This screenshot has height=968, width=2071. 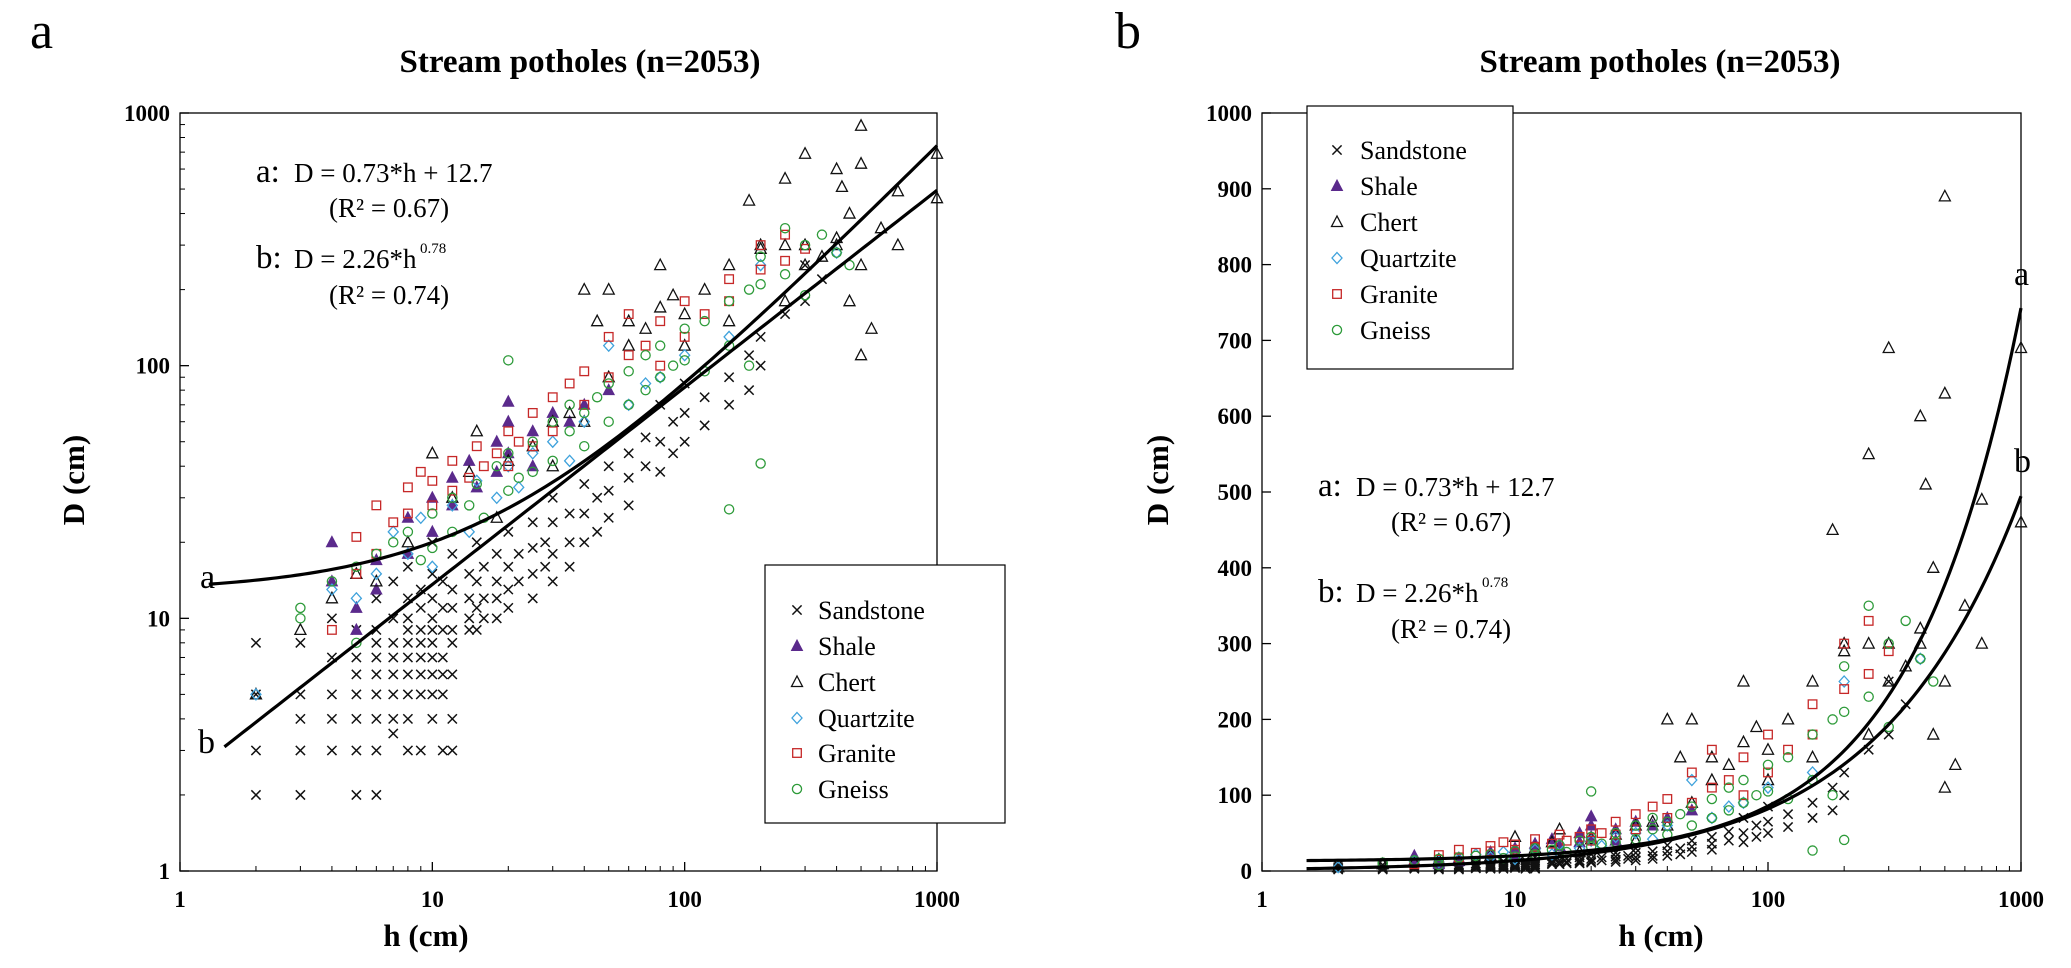 What do you see at coordinates (393, 173) in the screenshot?
I see `equation-a-formula-panel-a: D = 0.73*h + 12.7` at bounding box center [393, 173].